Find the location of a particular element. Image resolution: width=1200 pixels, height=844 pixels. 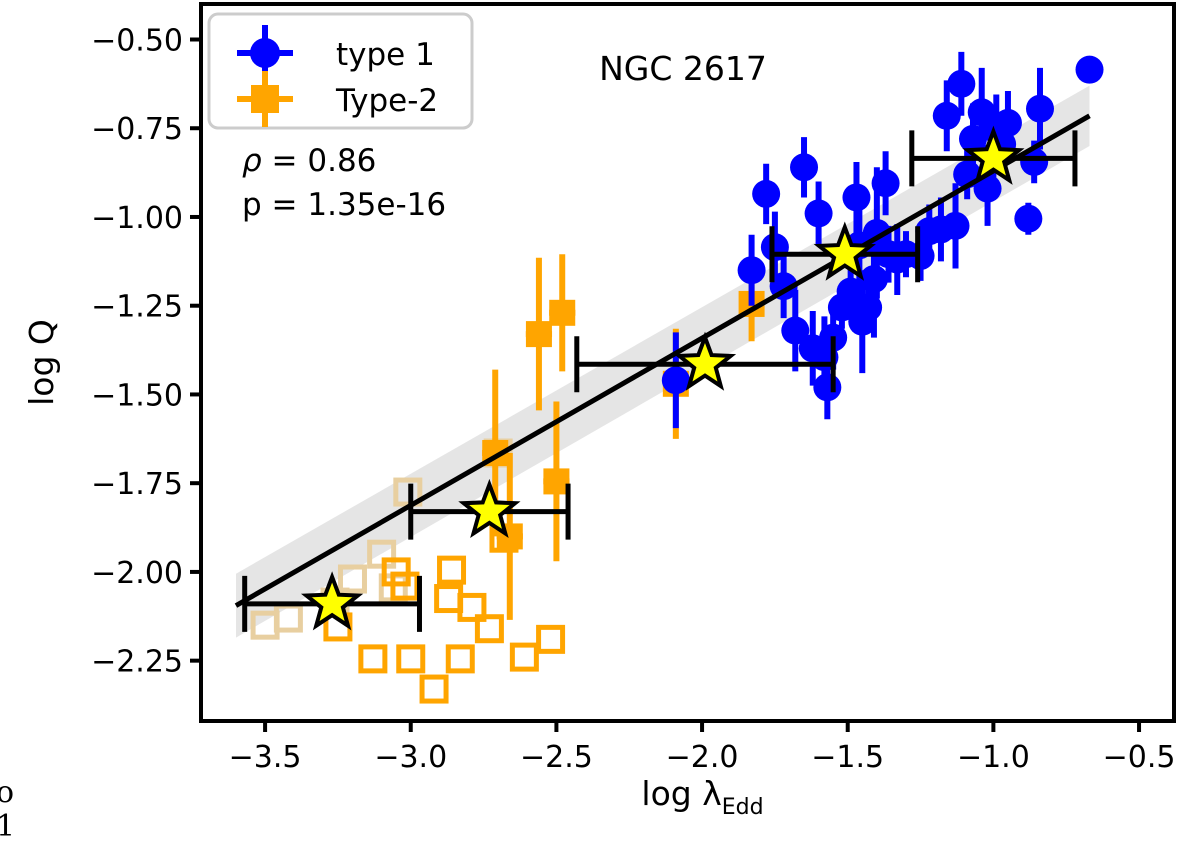

x-axis-label: log λEdd is located at coordinates (702, 797).